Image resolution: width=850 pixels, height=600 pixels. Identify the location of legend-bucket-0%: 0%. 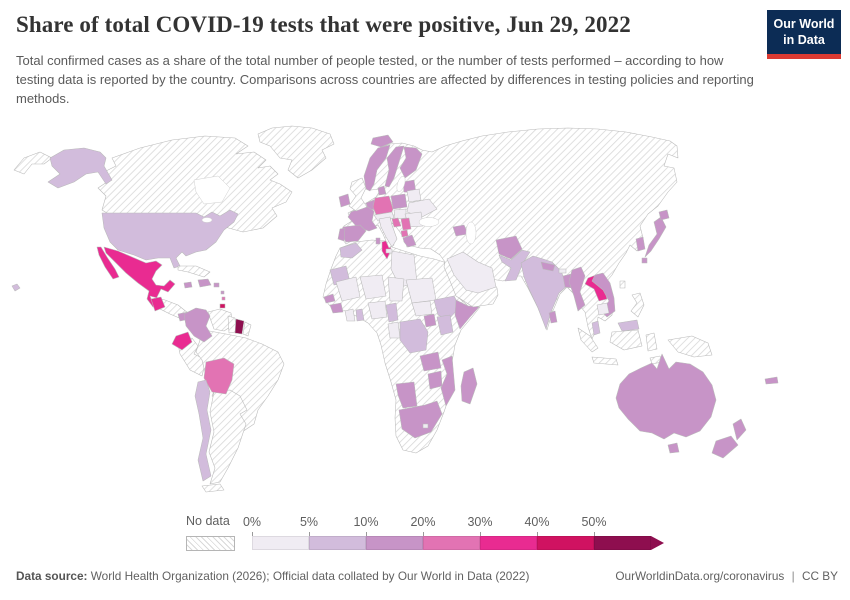
(276, 532).